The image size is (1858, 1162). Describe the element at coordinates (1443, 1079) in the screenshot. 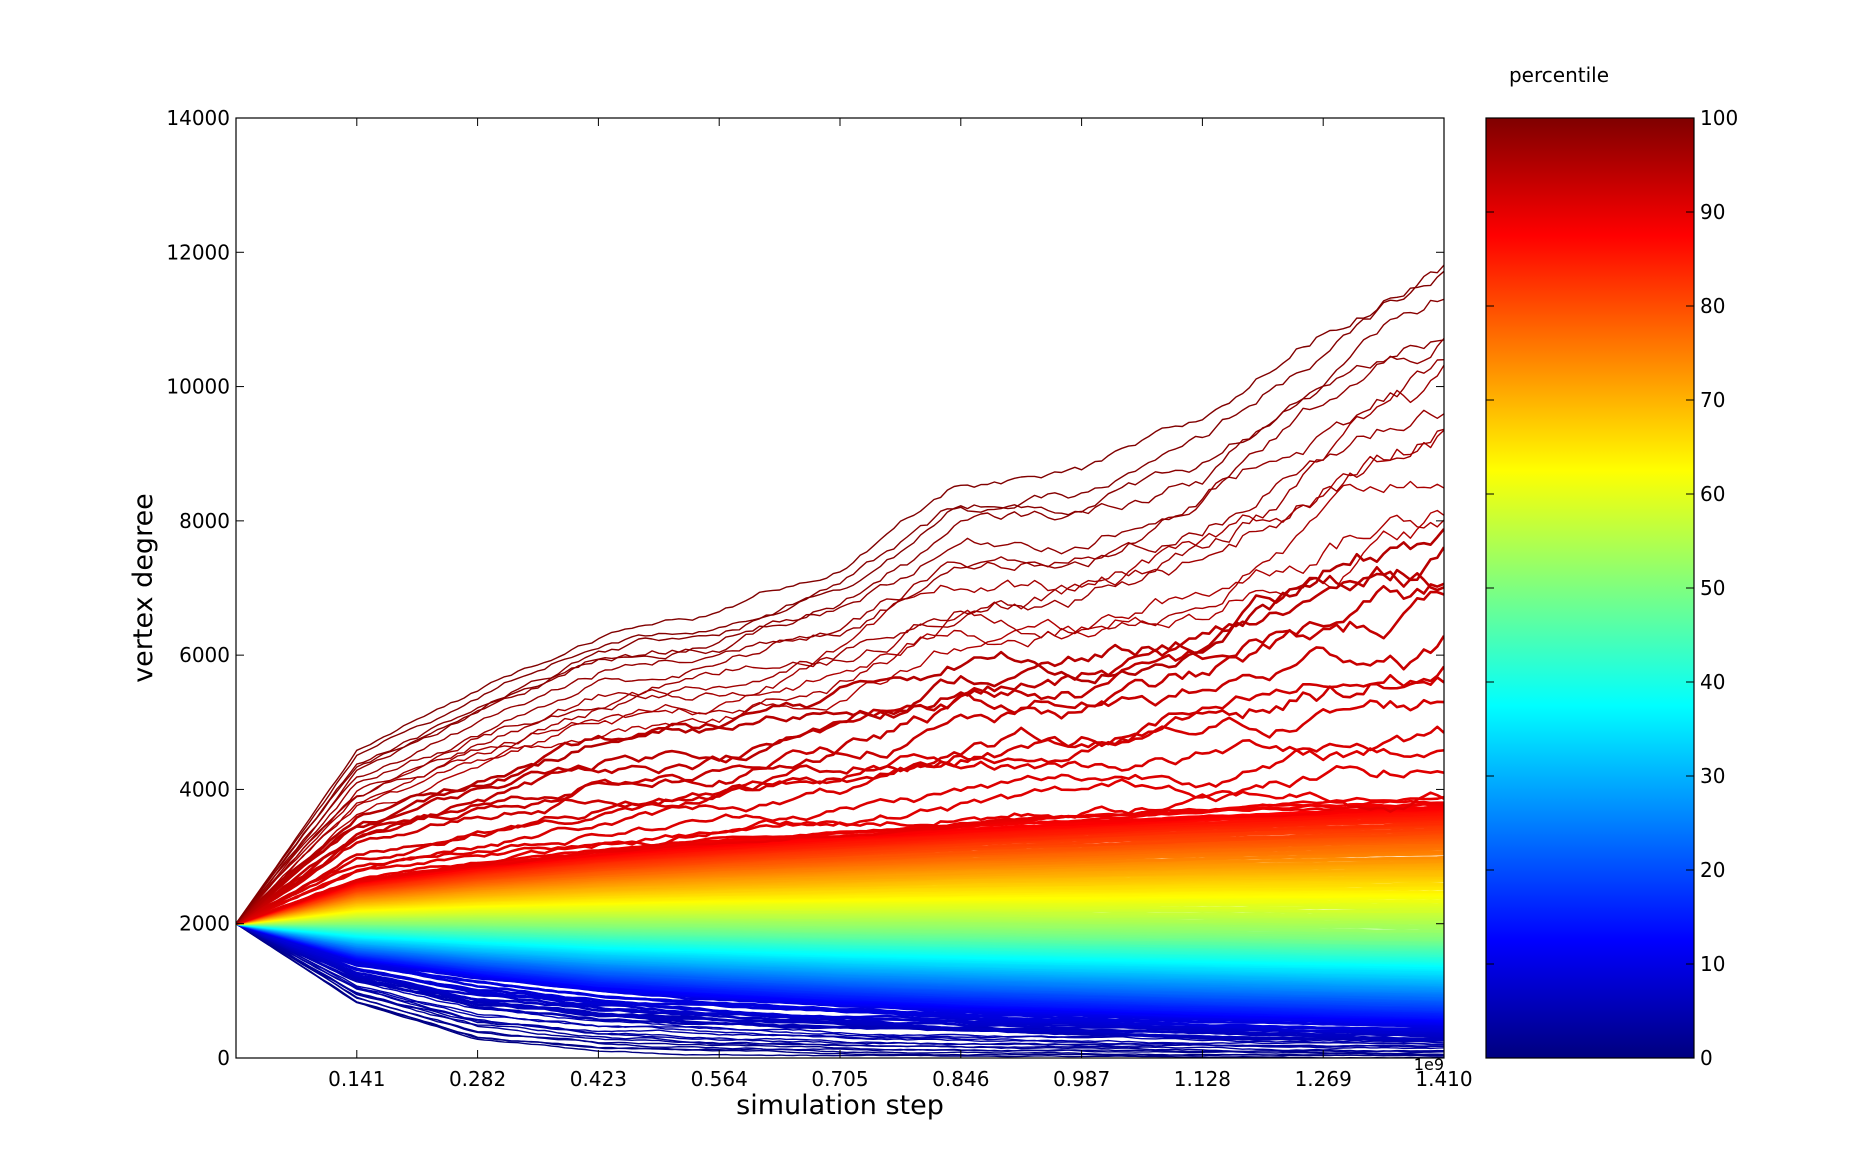

I see `x-tick-label: 1.410` at that location.